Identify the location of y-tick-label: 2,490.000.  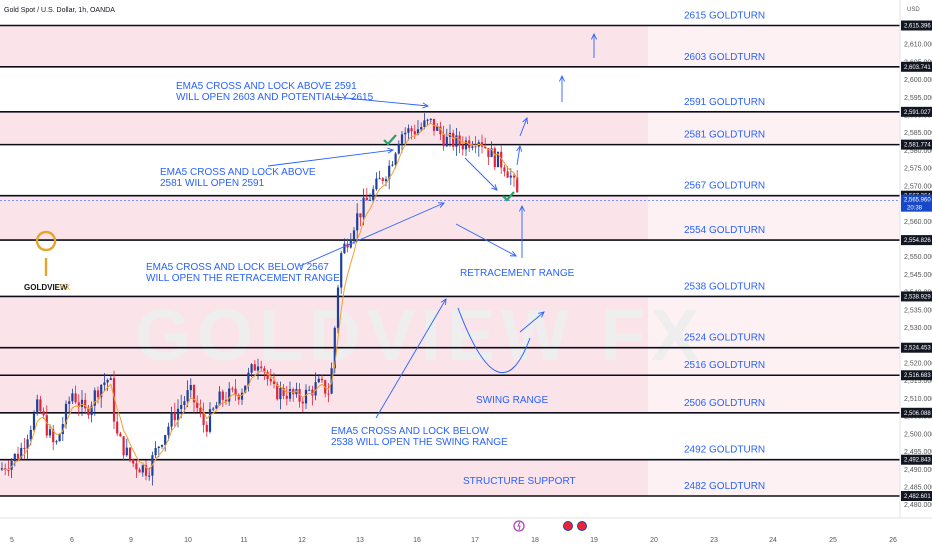
(918, 470).